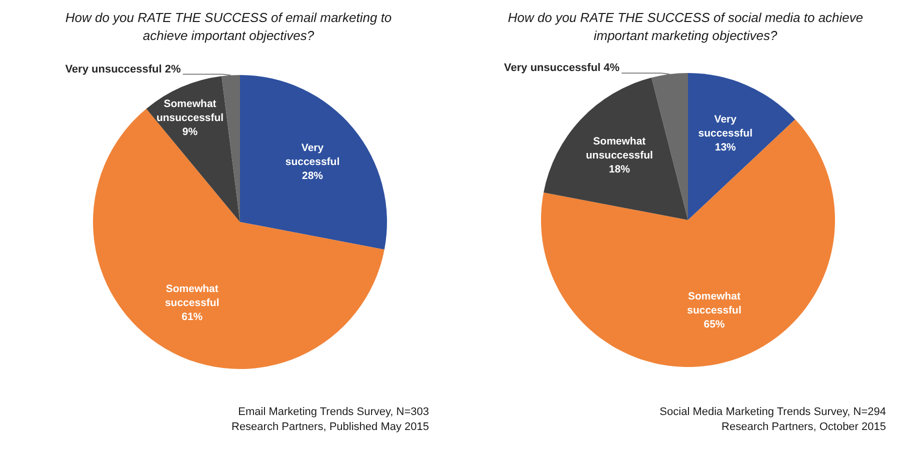 The image size is (914, 461). I want to click on data-label: 61%, so click(193, 316).